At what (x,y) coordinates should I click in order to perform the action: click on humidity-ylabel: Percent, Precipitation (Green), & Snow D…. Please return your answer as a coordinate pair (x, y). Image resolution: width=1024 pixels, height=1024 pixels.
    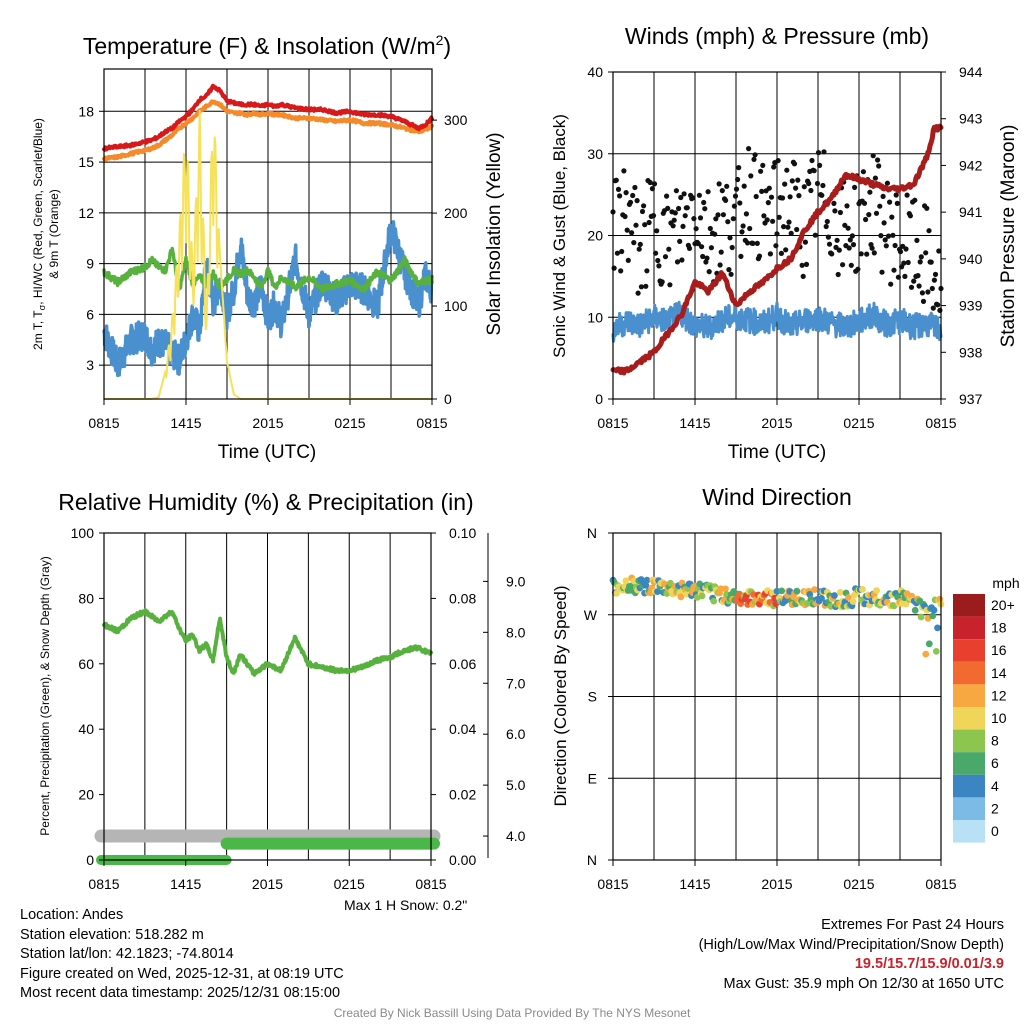
    Looking at the image, I should click on (45, 695).